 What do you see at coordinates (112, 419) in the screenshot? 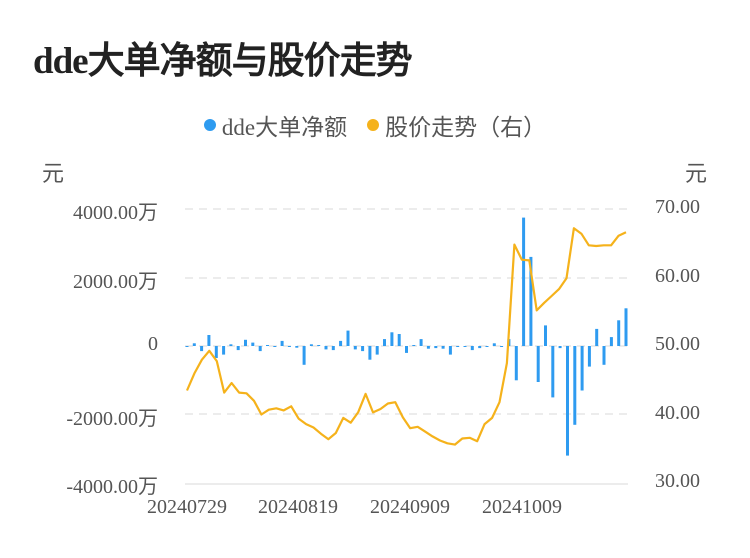
I see `left-tick: -2000.00万` at bounding box center [112, 419].